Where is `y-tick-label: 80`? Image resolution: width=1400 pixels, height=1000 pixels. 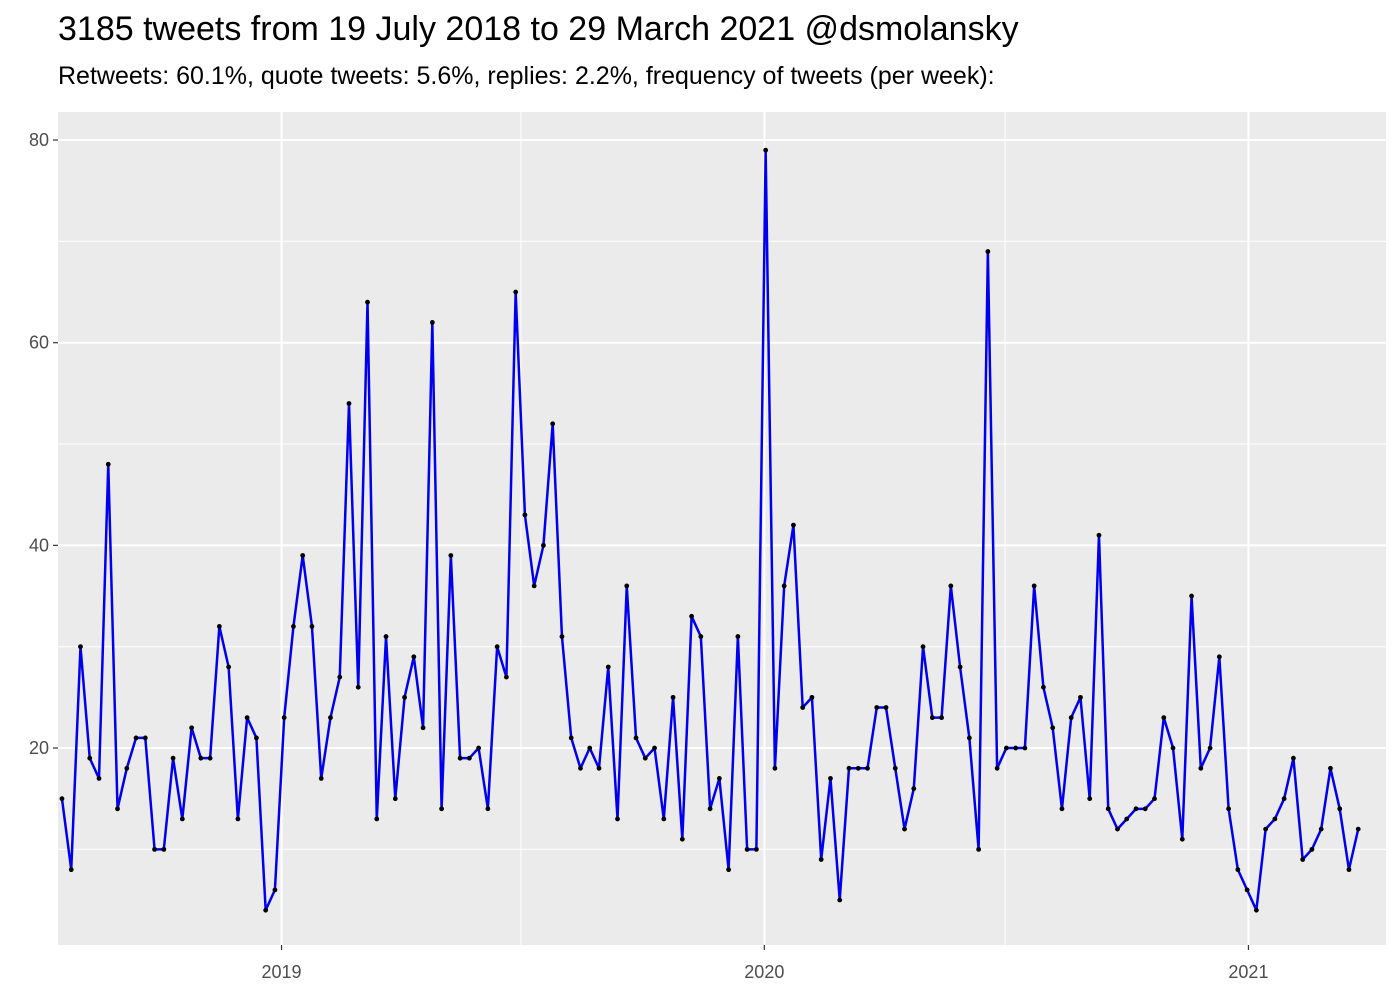 y-tick-label: 80 is located at coordinates (39, 140).